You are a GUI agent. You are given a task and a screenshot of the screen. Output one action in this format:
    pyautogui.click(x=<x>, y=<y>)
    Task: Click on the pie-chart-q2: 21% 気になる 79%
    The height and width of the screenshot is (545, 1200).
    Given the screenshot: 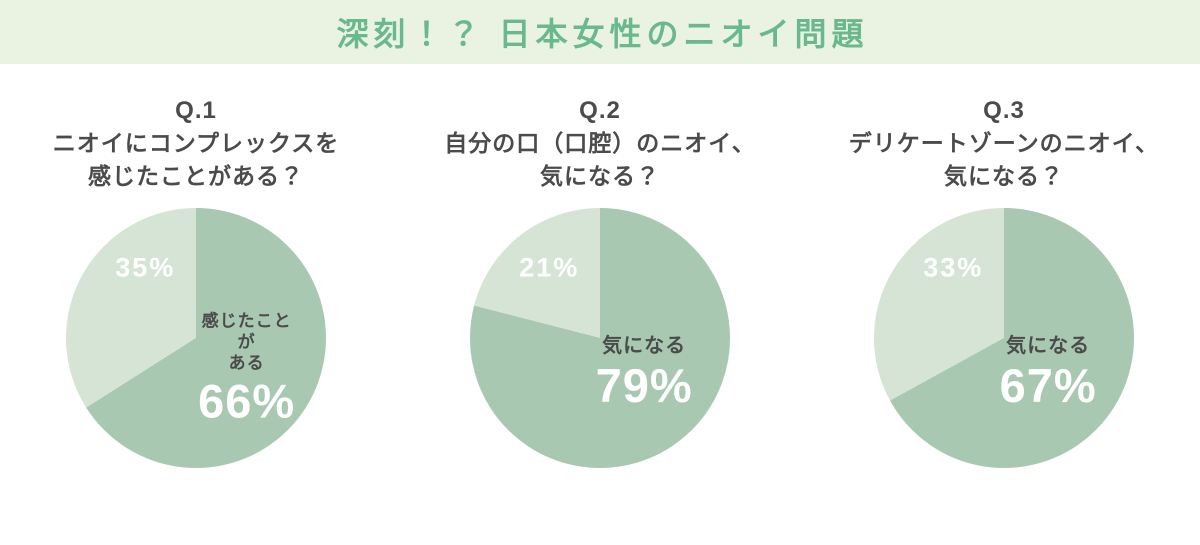 What is the action you would take?
    pyautogui.click(x=600, y=338)
    